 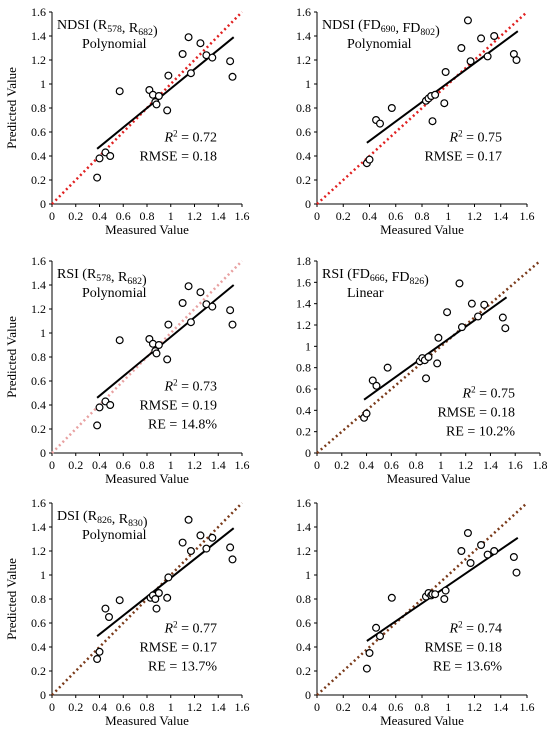 I want to click on y-axis-label: Predicted Value, so click(x=11, y=108).